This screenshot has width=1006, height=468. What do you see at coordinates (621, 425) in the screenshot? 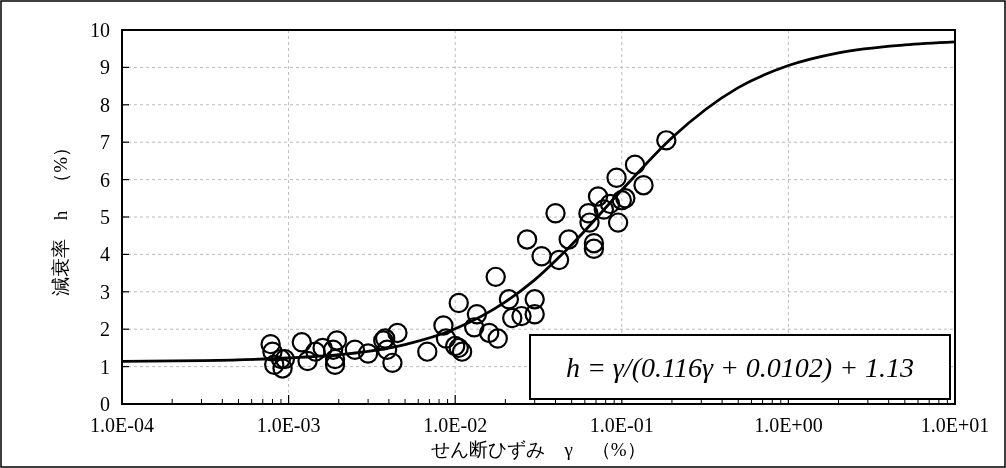
I see `x-tick-label: 1.0E-01` at bounding box center [621, 425].